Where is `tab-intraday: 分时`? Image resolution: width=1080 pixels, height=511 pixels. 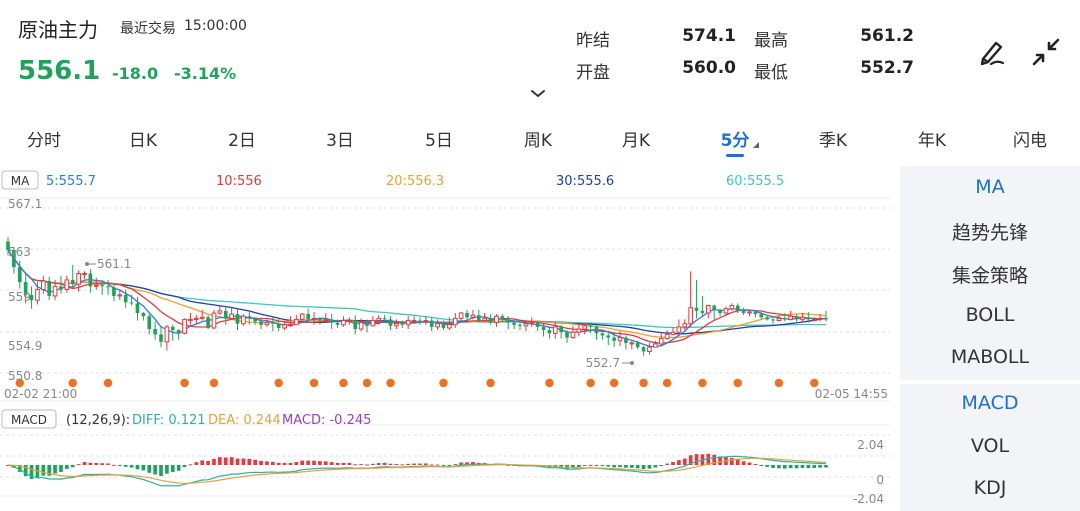
tab-intraday: 分时 is located at coordinates (44, 141).